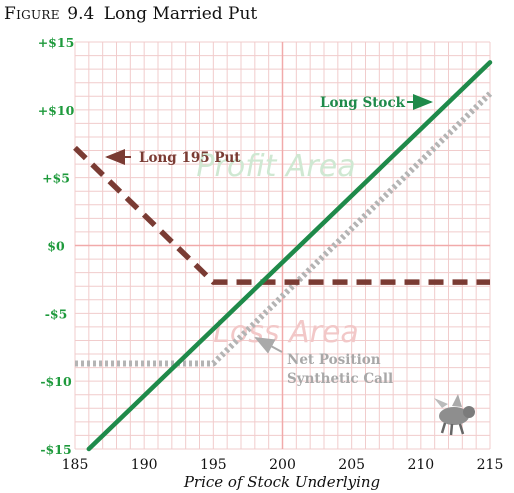  Describe the element at coordinates (180, 14) in the screenshot. I see `figure-name: Long Married Put` at that location.